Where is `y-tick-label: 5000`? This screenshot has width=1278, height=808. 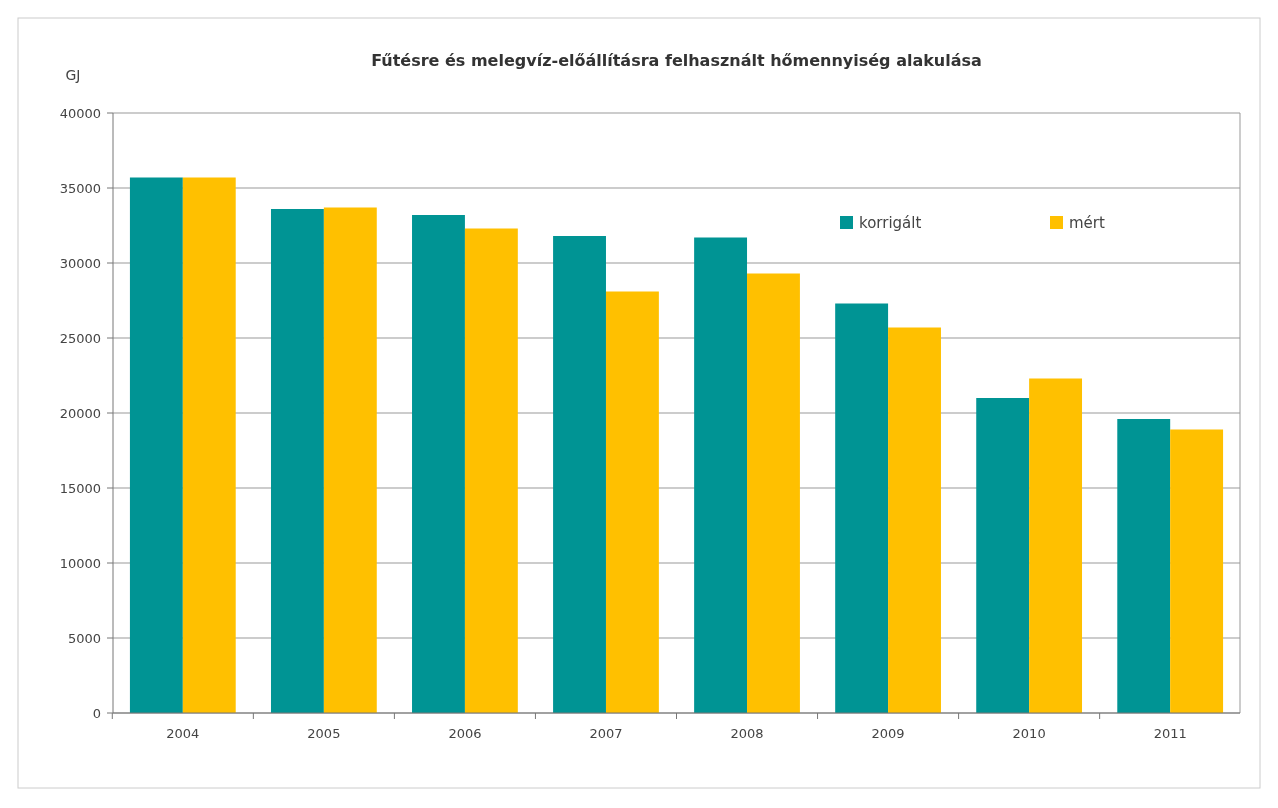
y-tick-label: 5000 is located at coordinates (84, 638).